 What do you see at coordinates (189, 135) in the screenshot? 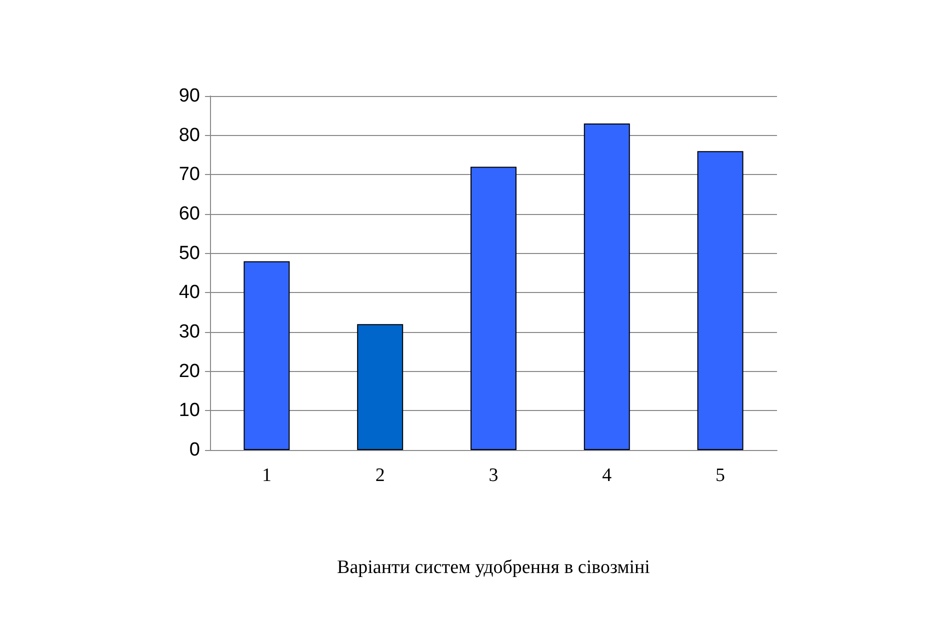
I see `y-tick-label: 80` at bounding box center [189, 135].